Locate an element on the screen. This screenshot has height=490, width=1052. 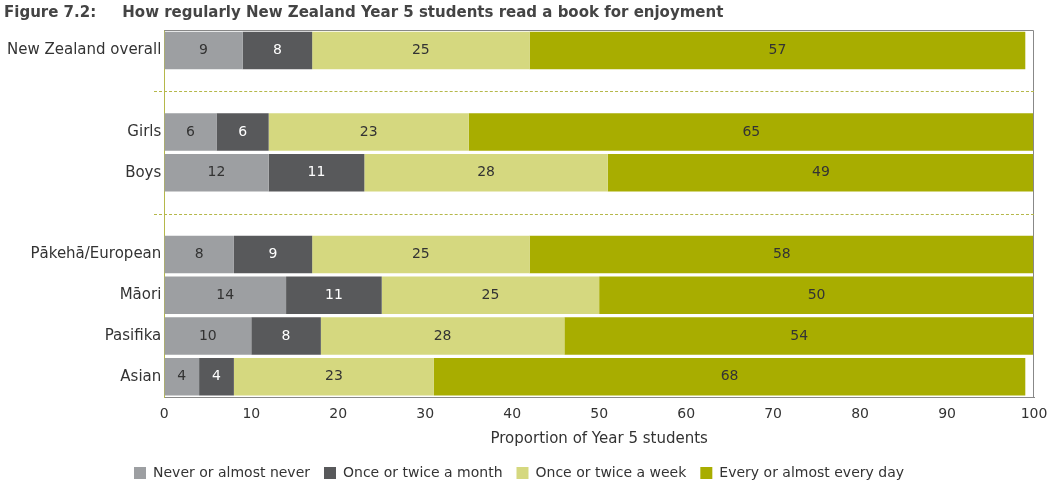
y-tick-label: Asian is located at coordinates (141, 375).